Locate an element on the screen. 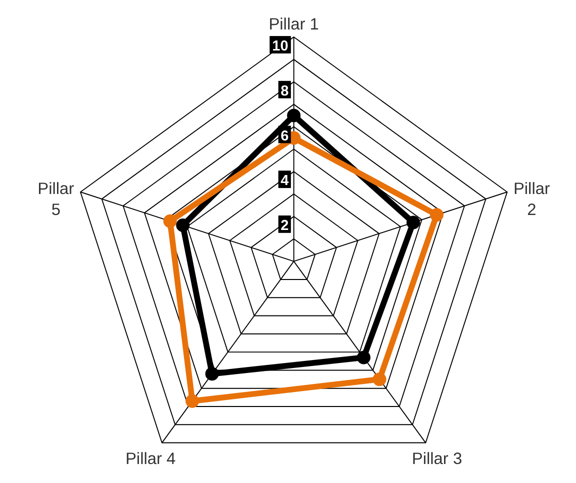 The height and width of the screenshot is (483, 576). y-tick-label: 4 is located at coordinates (284, 181).